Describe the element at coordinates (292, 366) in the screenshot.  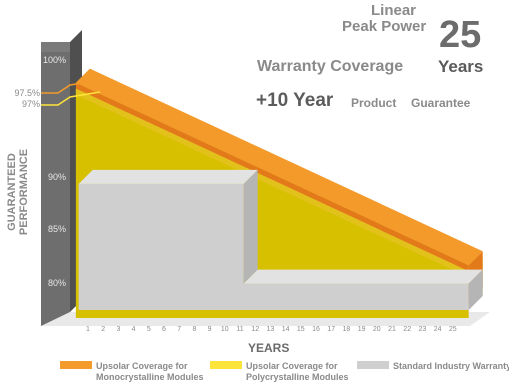
I see `legend-label-poly-line1: Upsolar Coverage for` at that location.